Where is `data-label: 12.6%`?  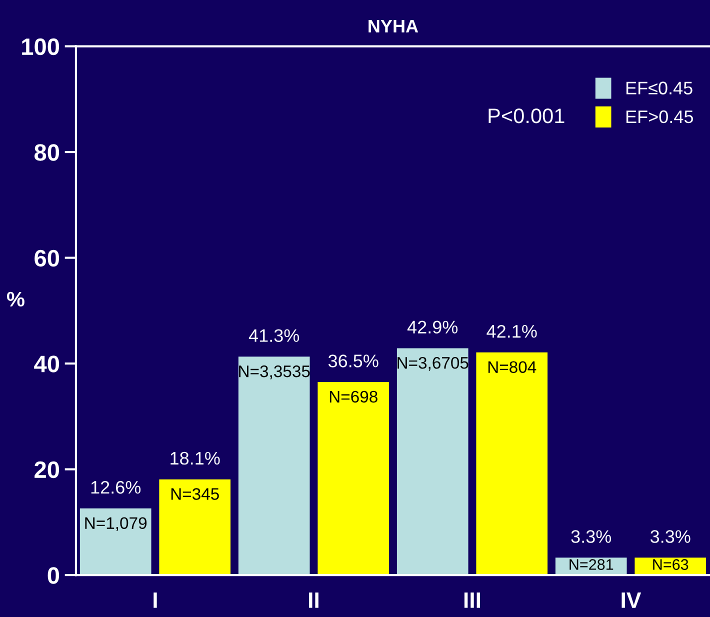 data-label: 12.6% is located at coordinates (116, 487).